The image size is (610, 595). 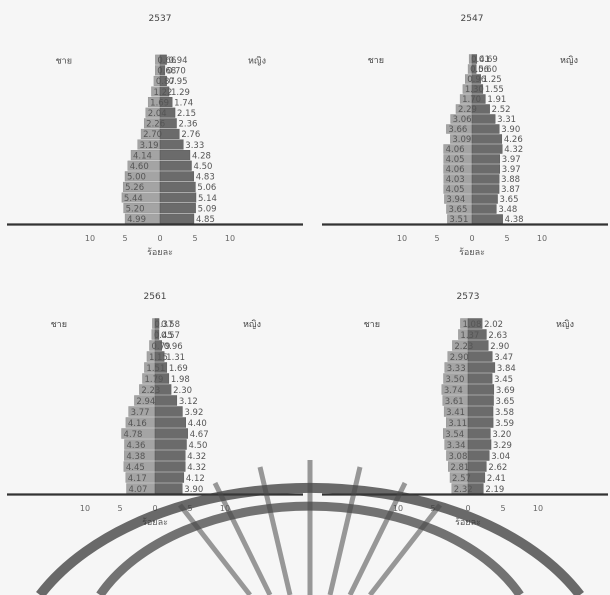 I want to click on female-value-label: 3.87, so click(x=510, y=190).